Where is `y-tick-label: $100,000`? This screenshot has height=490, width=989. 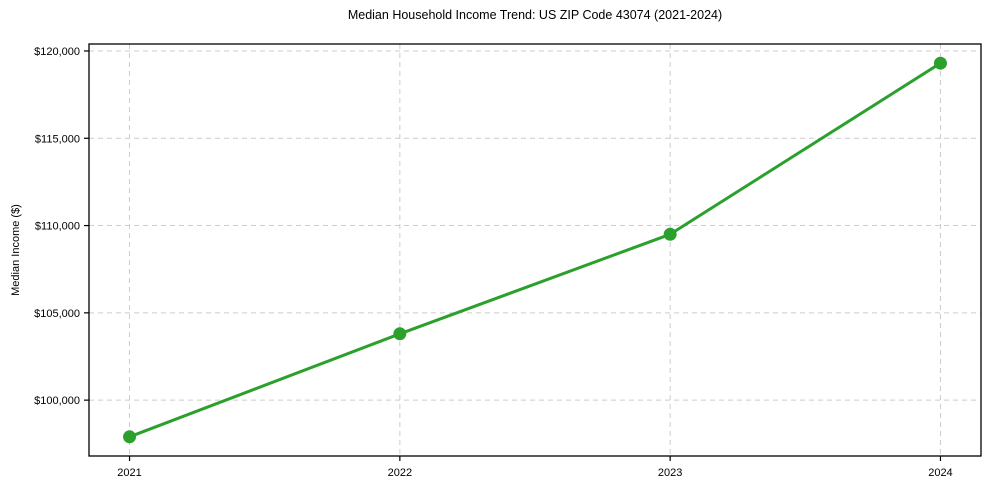 y-tick-label: $100,000 is located at coordinates (57, 401).